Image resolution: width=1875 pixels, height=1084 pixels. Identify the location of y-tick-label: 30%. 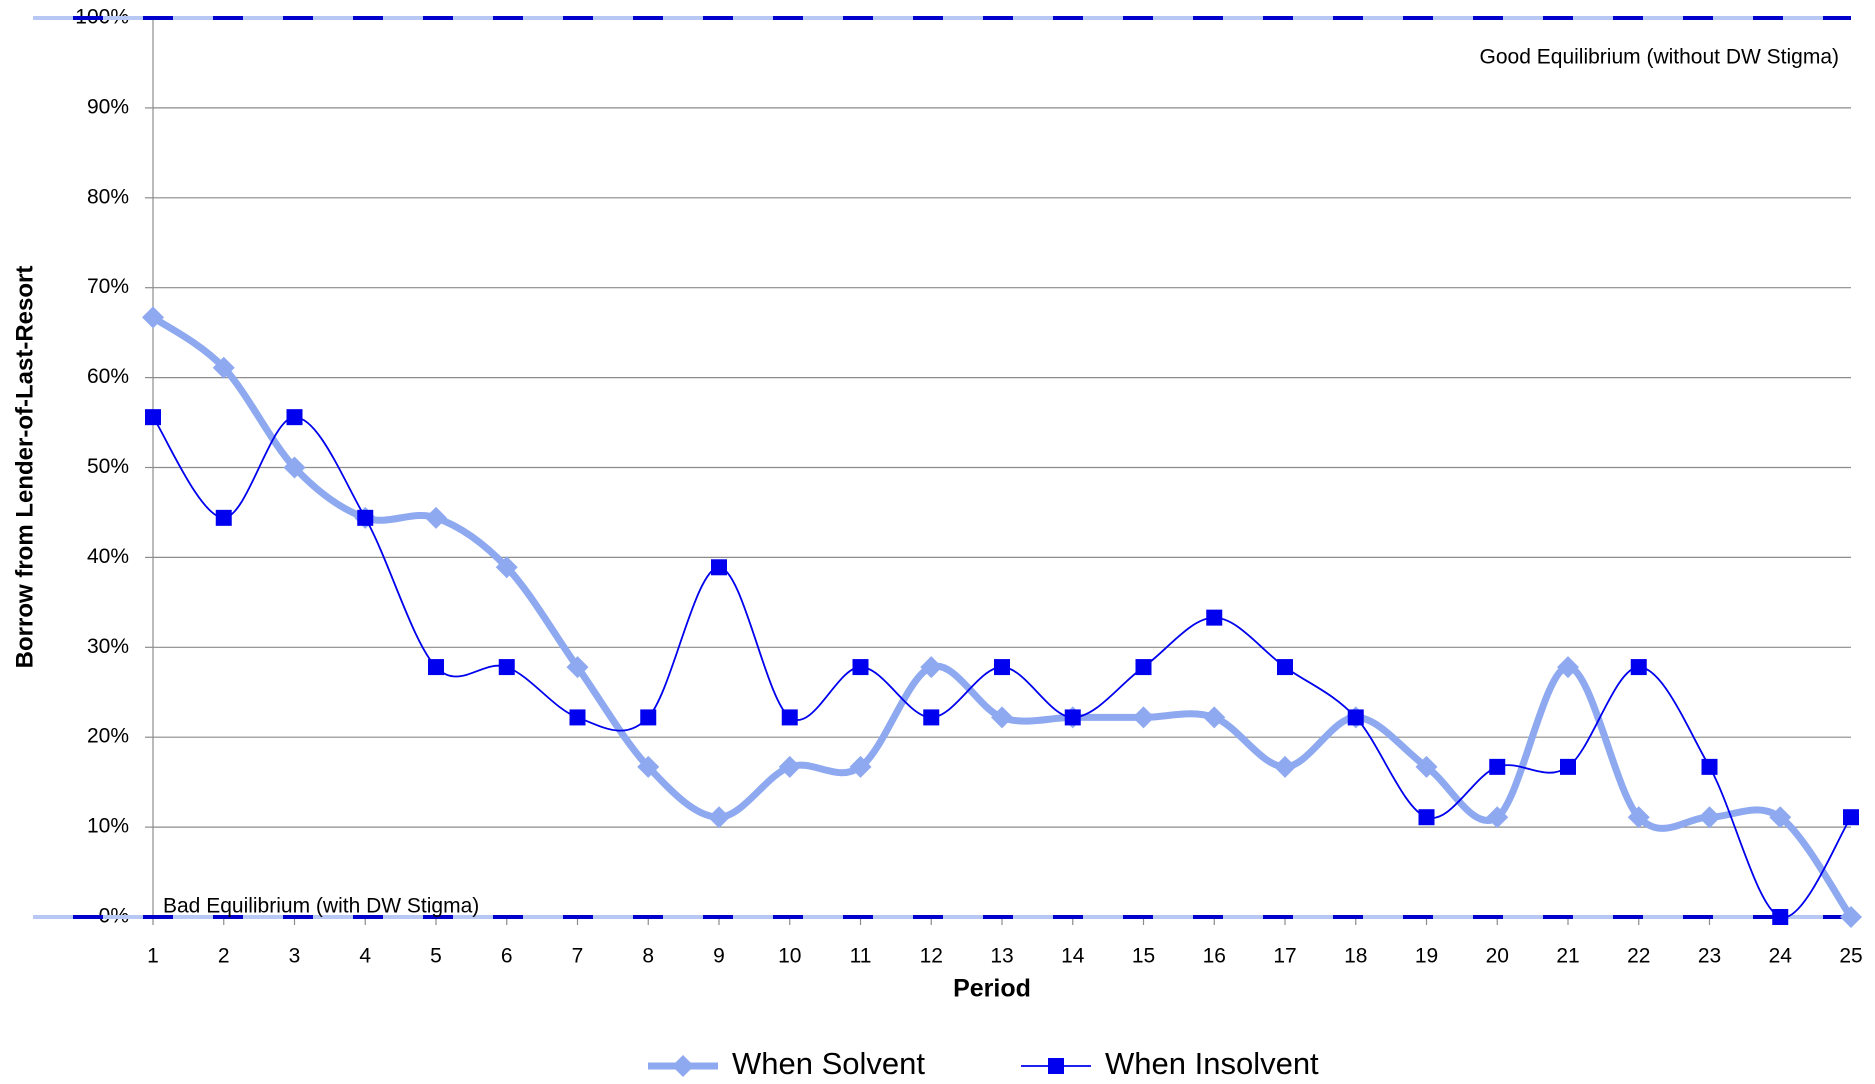
(108, 646).